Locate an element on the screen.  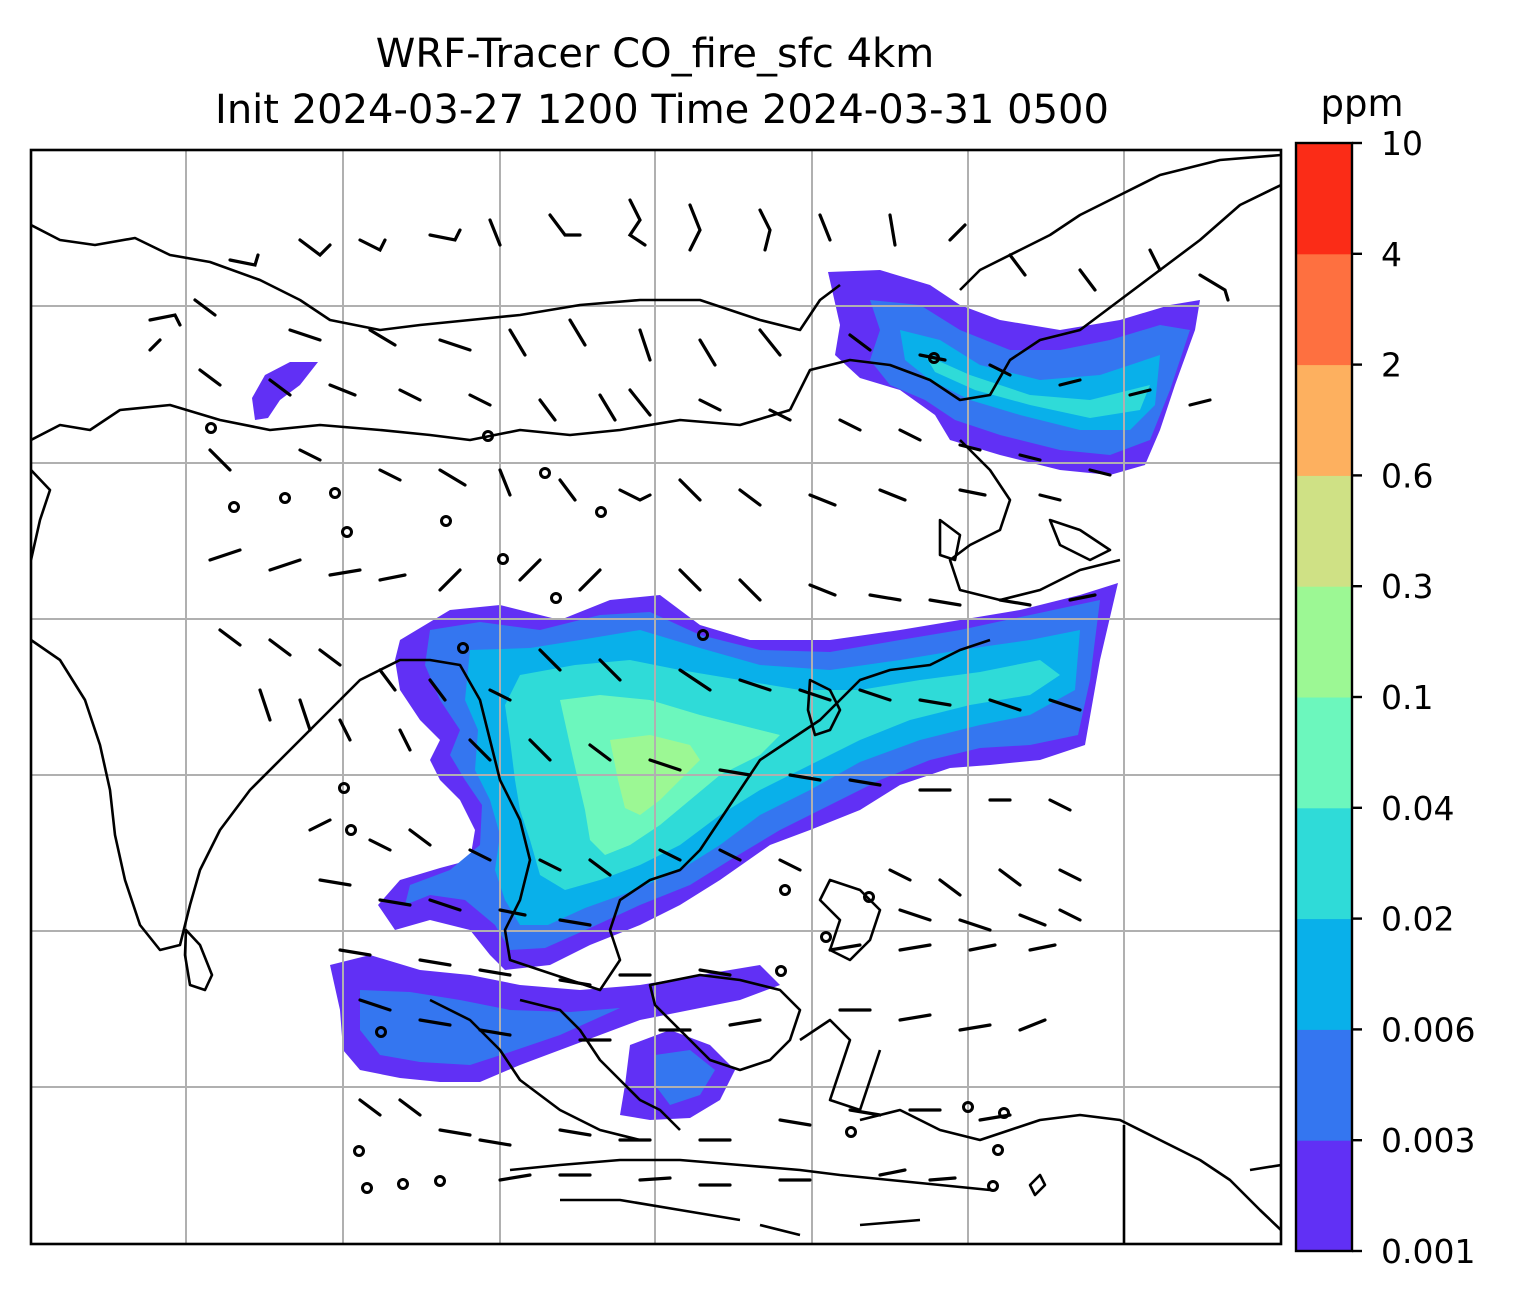
colorbar: 0.001 0.003 0.006 0.02 0.04 0.1 0.3 0.6 2 4 10 is located at coordinates (1384, 697).